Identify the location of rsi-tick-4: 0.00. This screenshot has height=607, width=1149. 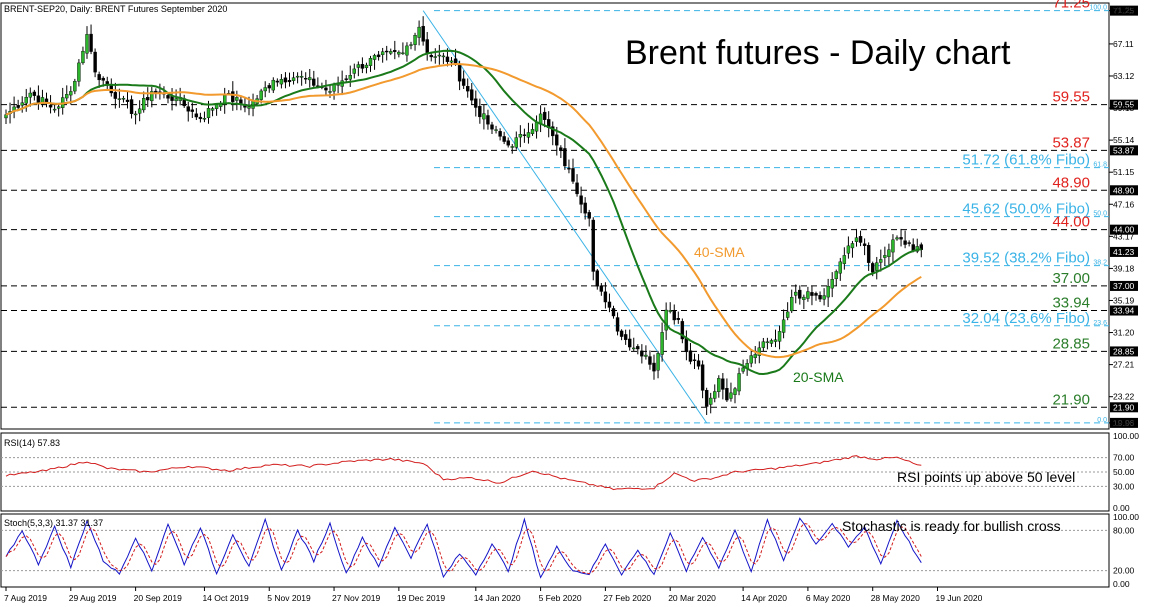
(1121, 508).